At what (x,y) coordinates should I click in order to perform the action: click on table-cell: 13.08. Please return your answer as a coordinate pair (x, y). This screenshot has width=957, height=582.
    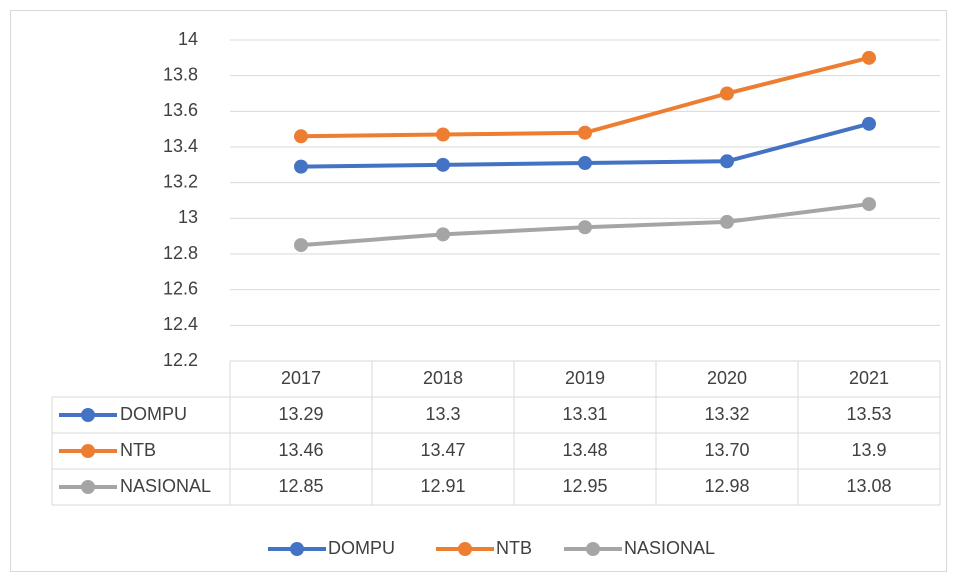
    Looking at the image, I should click on (868, 486).